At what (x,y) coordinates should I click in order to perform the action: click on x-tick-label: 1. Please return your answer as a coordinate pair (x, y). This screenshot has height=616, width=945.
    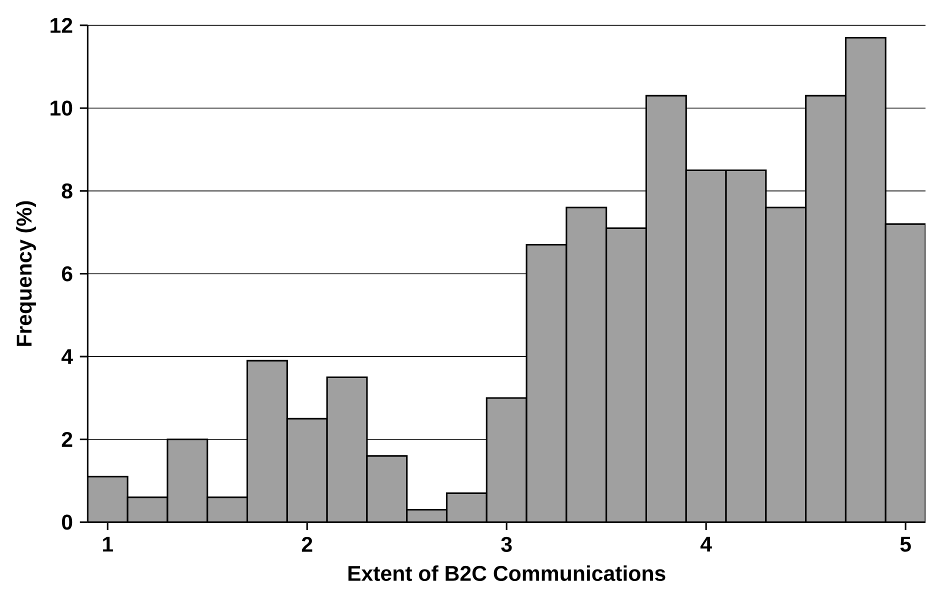
    Looking at the image, I should click on (108, 544).